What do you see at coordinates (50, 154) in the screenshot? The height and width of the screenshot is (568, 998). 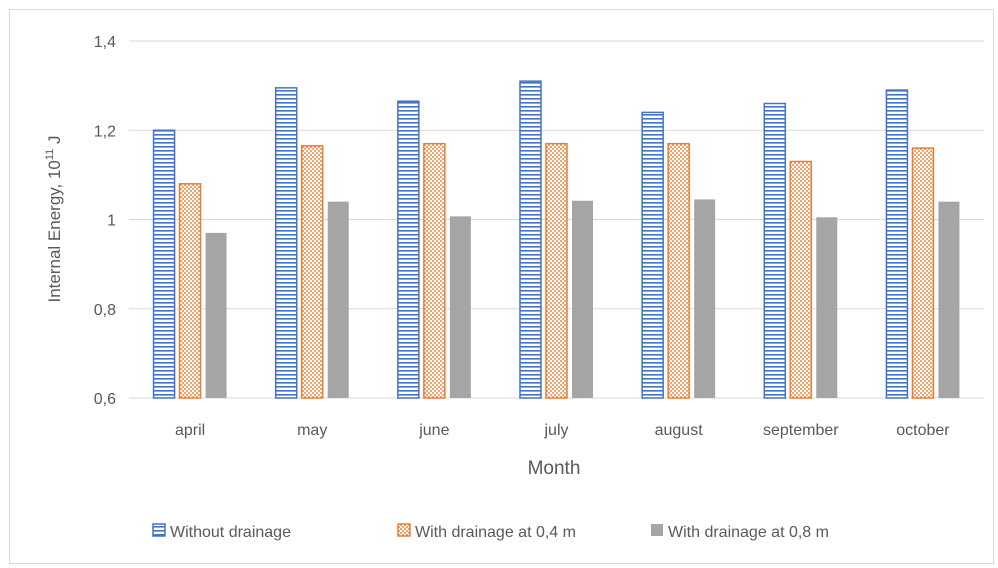 I see `y-axis-label-exponent: 11` at bounding box center [50, 154].